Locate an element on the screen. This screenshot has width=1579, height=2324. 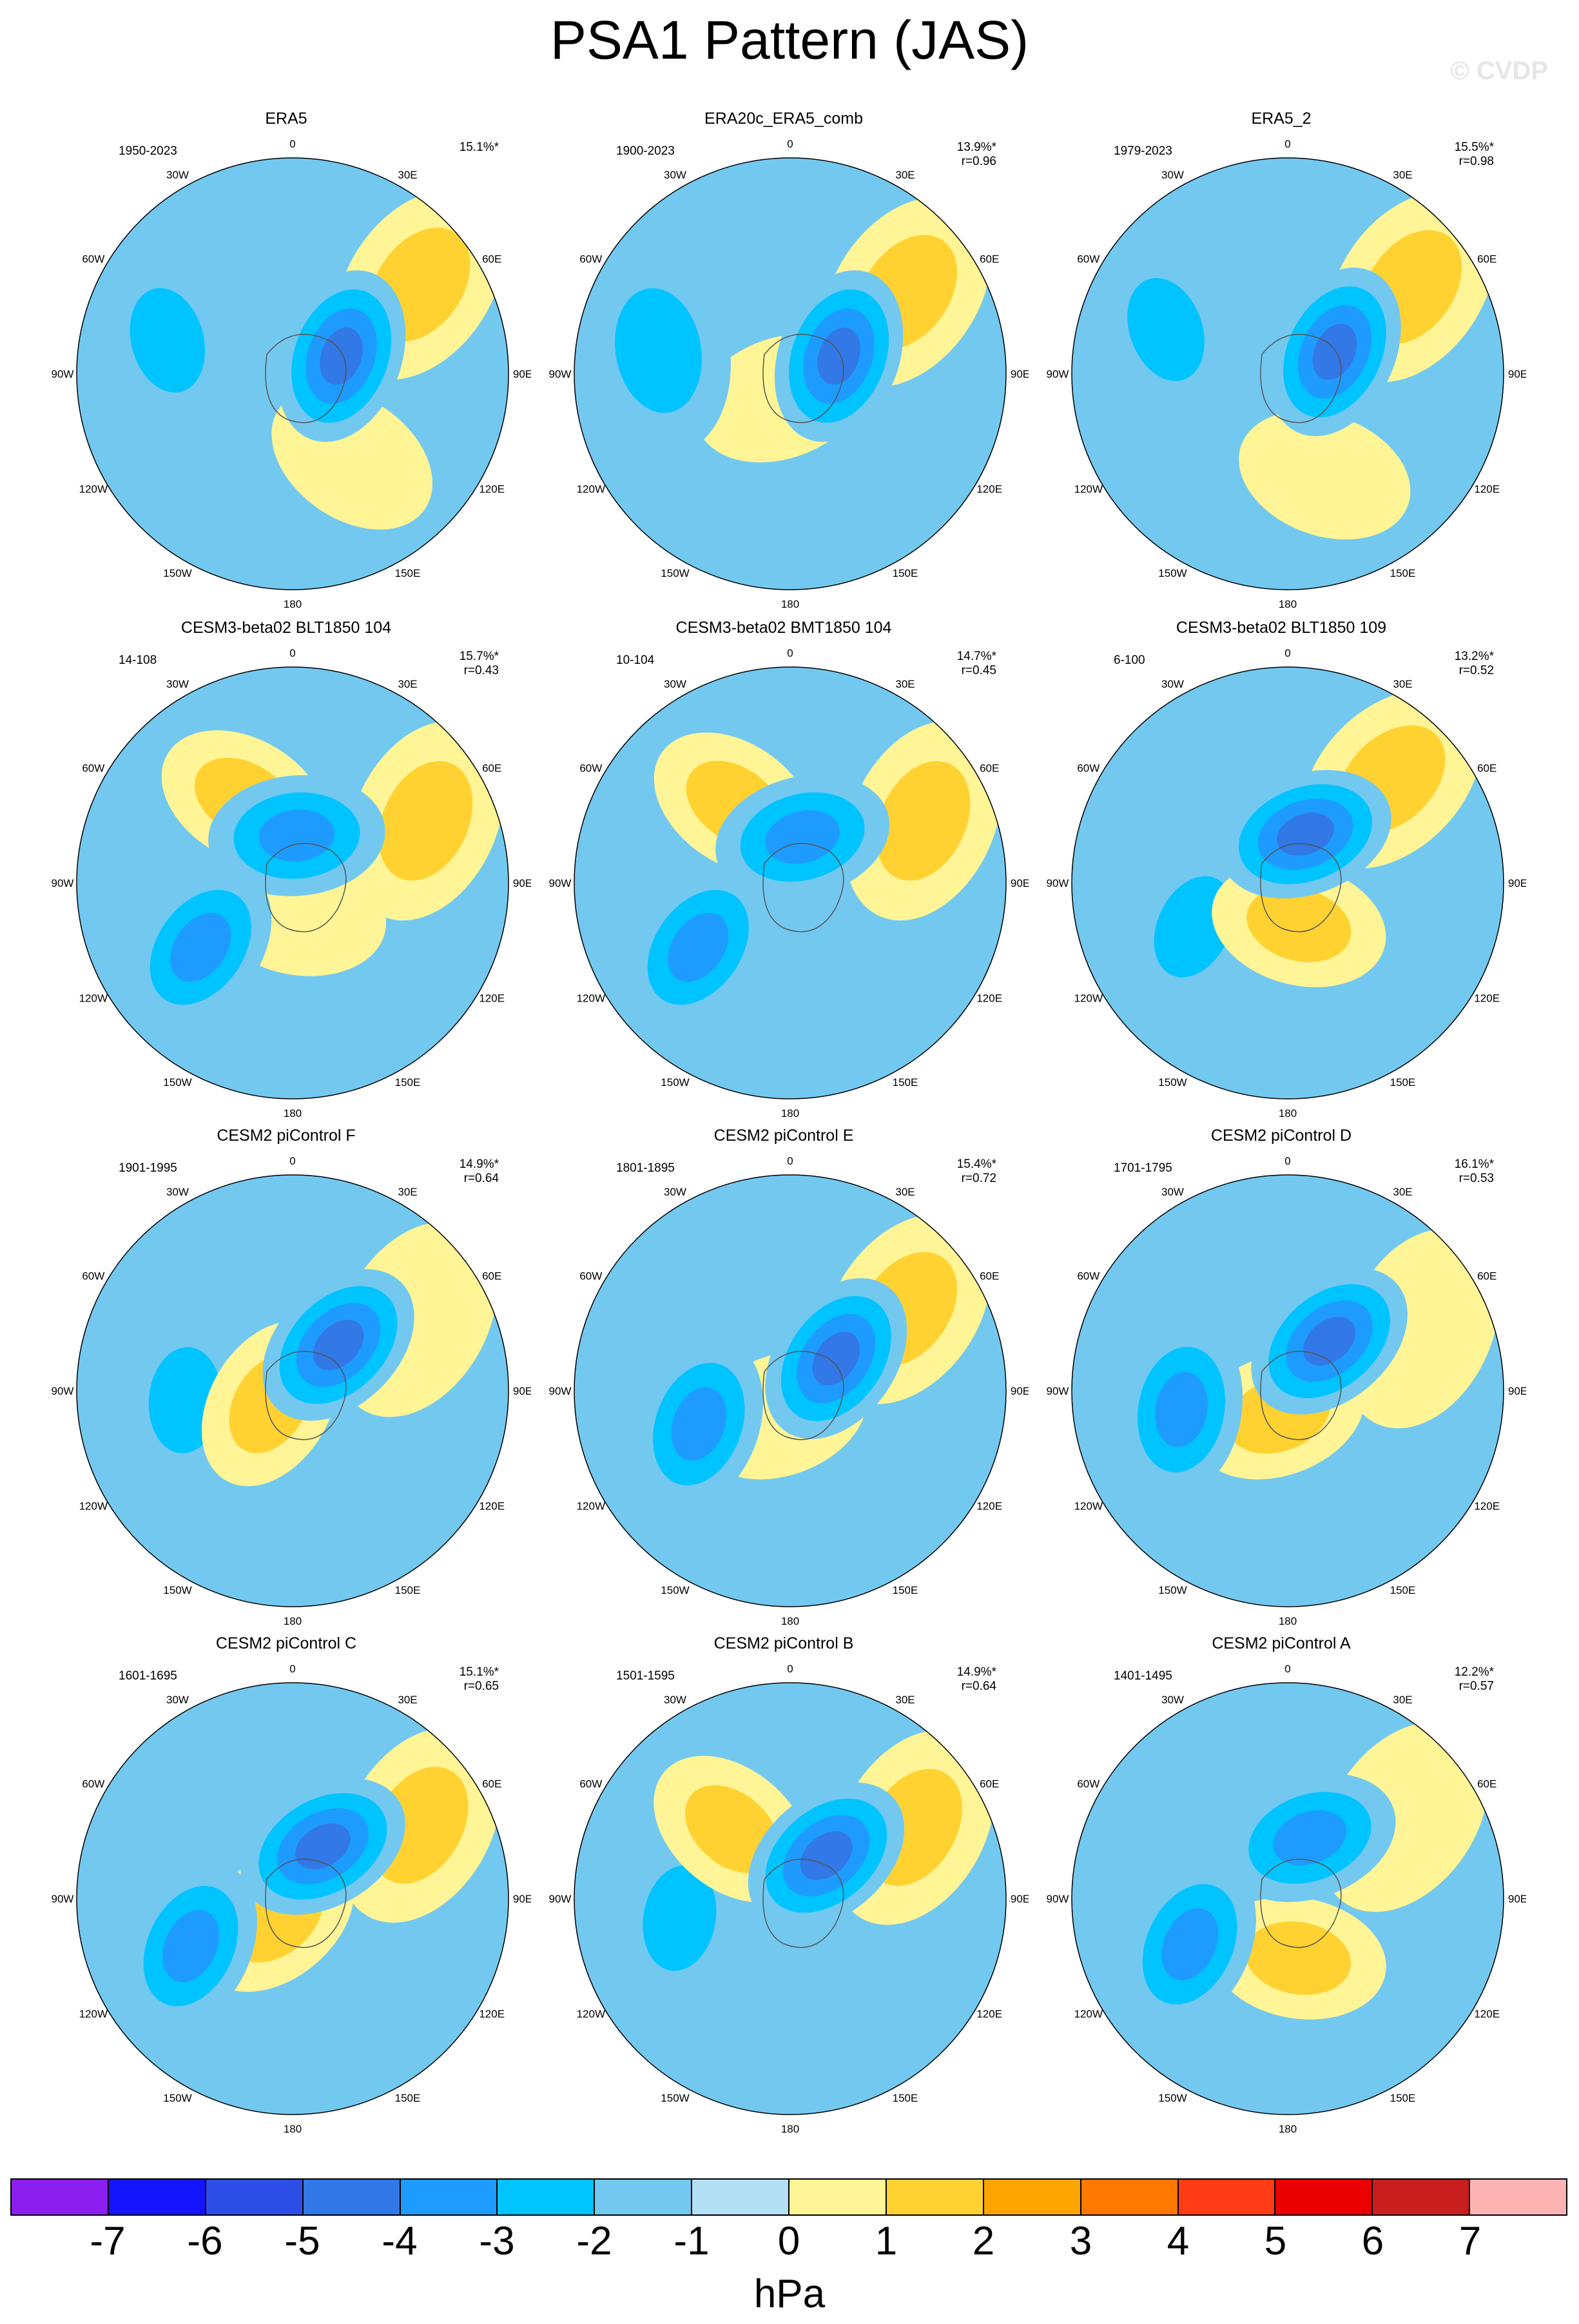
panel-title: CESM2 piControl B is located at coordinates (783, 1643).